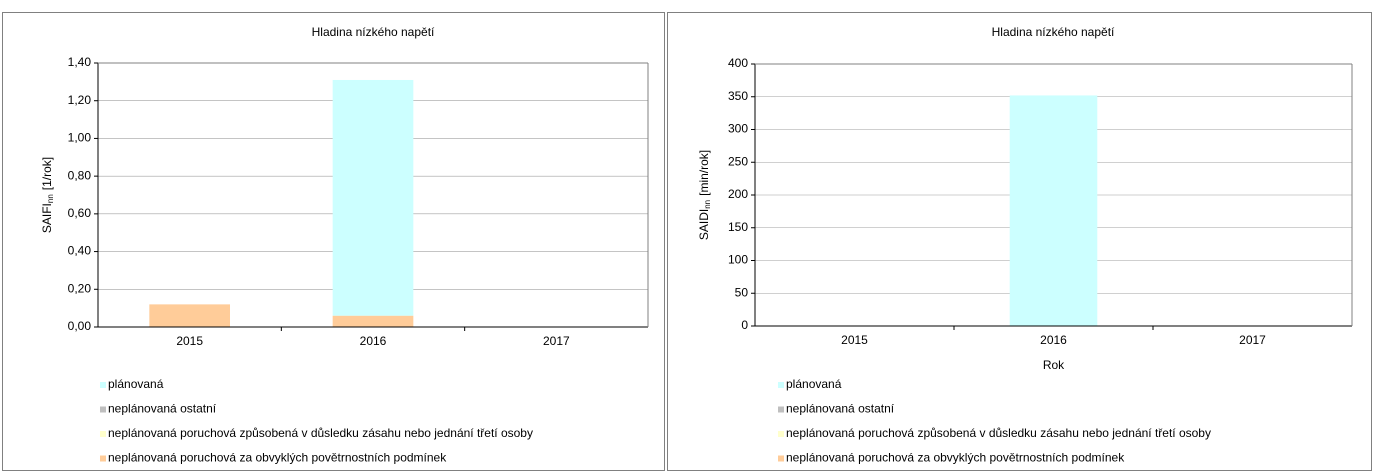 The image size is (1373, 471). I want to click on y-tick-label: 1,40, so click(80, 62).